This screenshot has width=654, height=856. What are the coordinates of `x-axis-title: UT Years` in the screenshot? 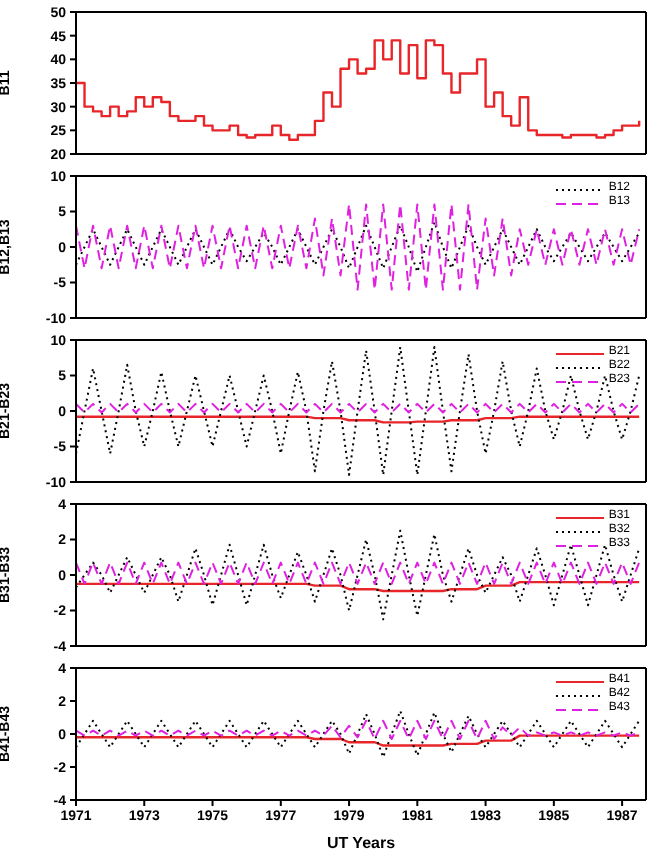 It's located at (361, 843).